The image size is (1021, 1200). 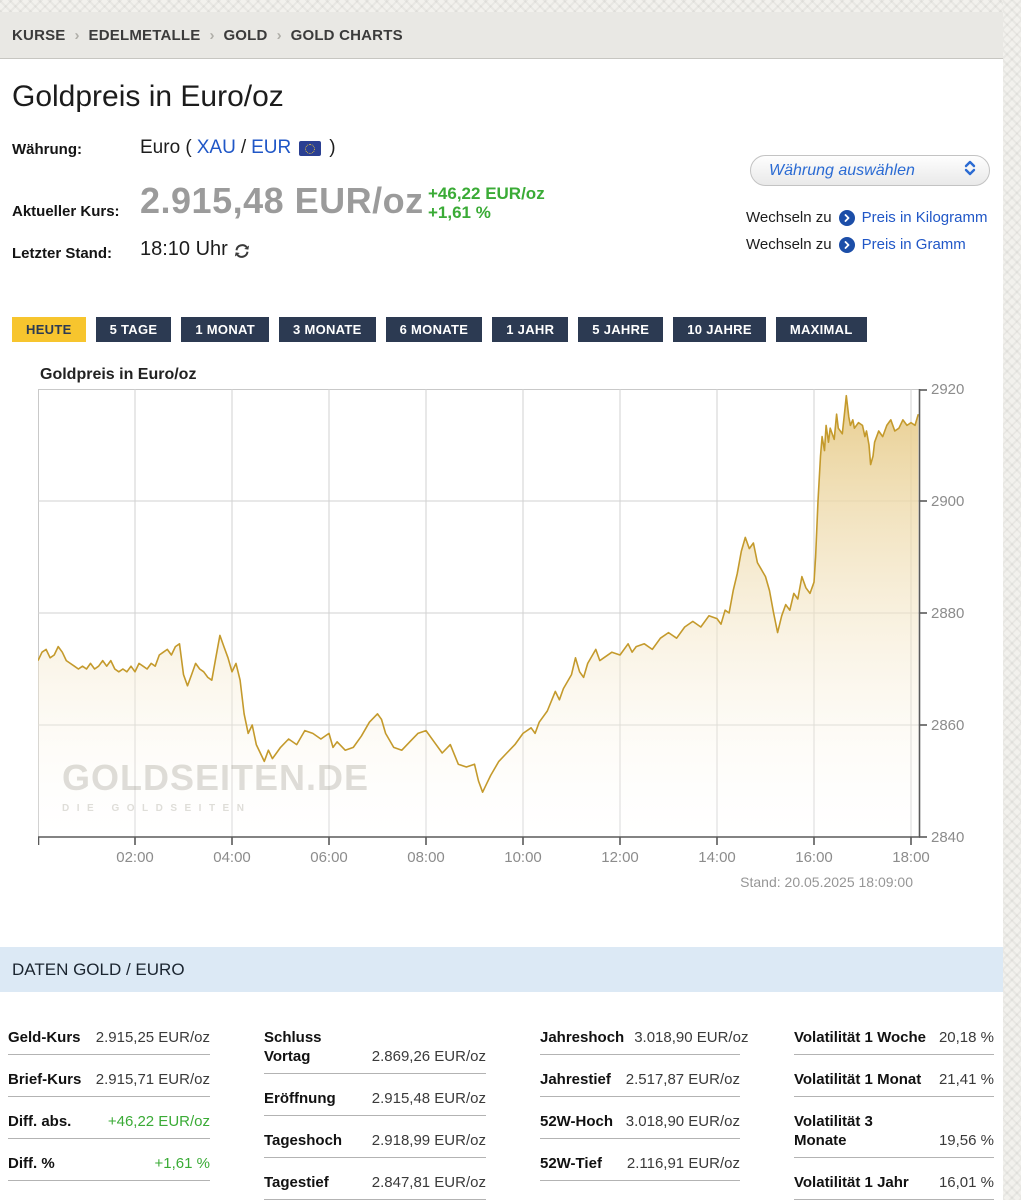 What do you see at coordinates (329, 857) in the screenshot?
I see `x-axis-tick-label: 06:00` at bounding box center [329, 857].